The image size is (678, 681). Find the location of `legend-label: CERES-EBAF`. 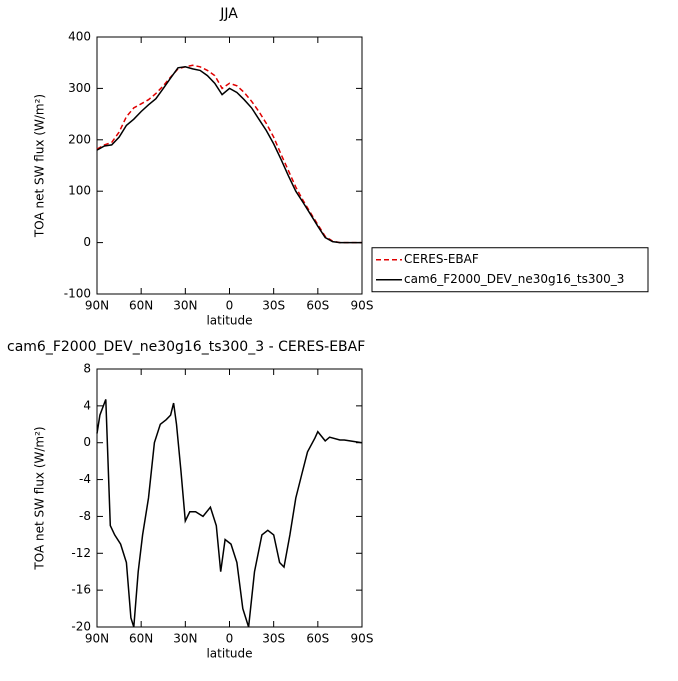

legend-label: CERES-EBAF is located at coordinates (441, 259).